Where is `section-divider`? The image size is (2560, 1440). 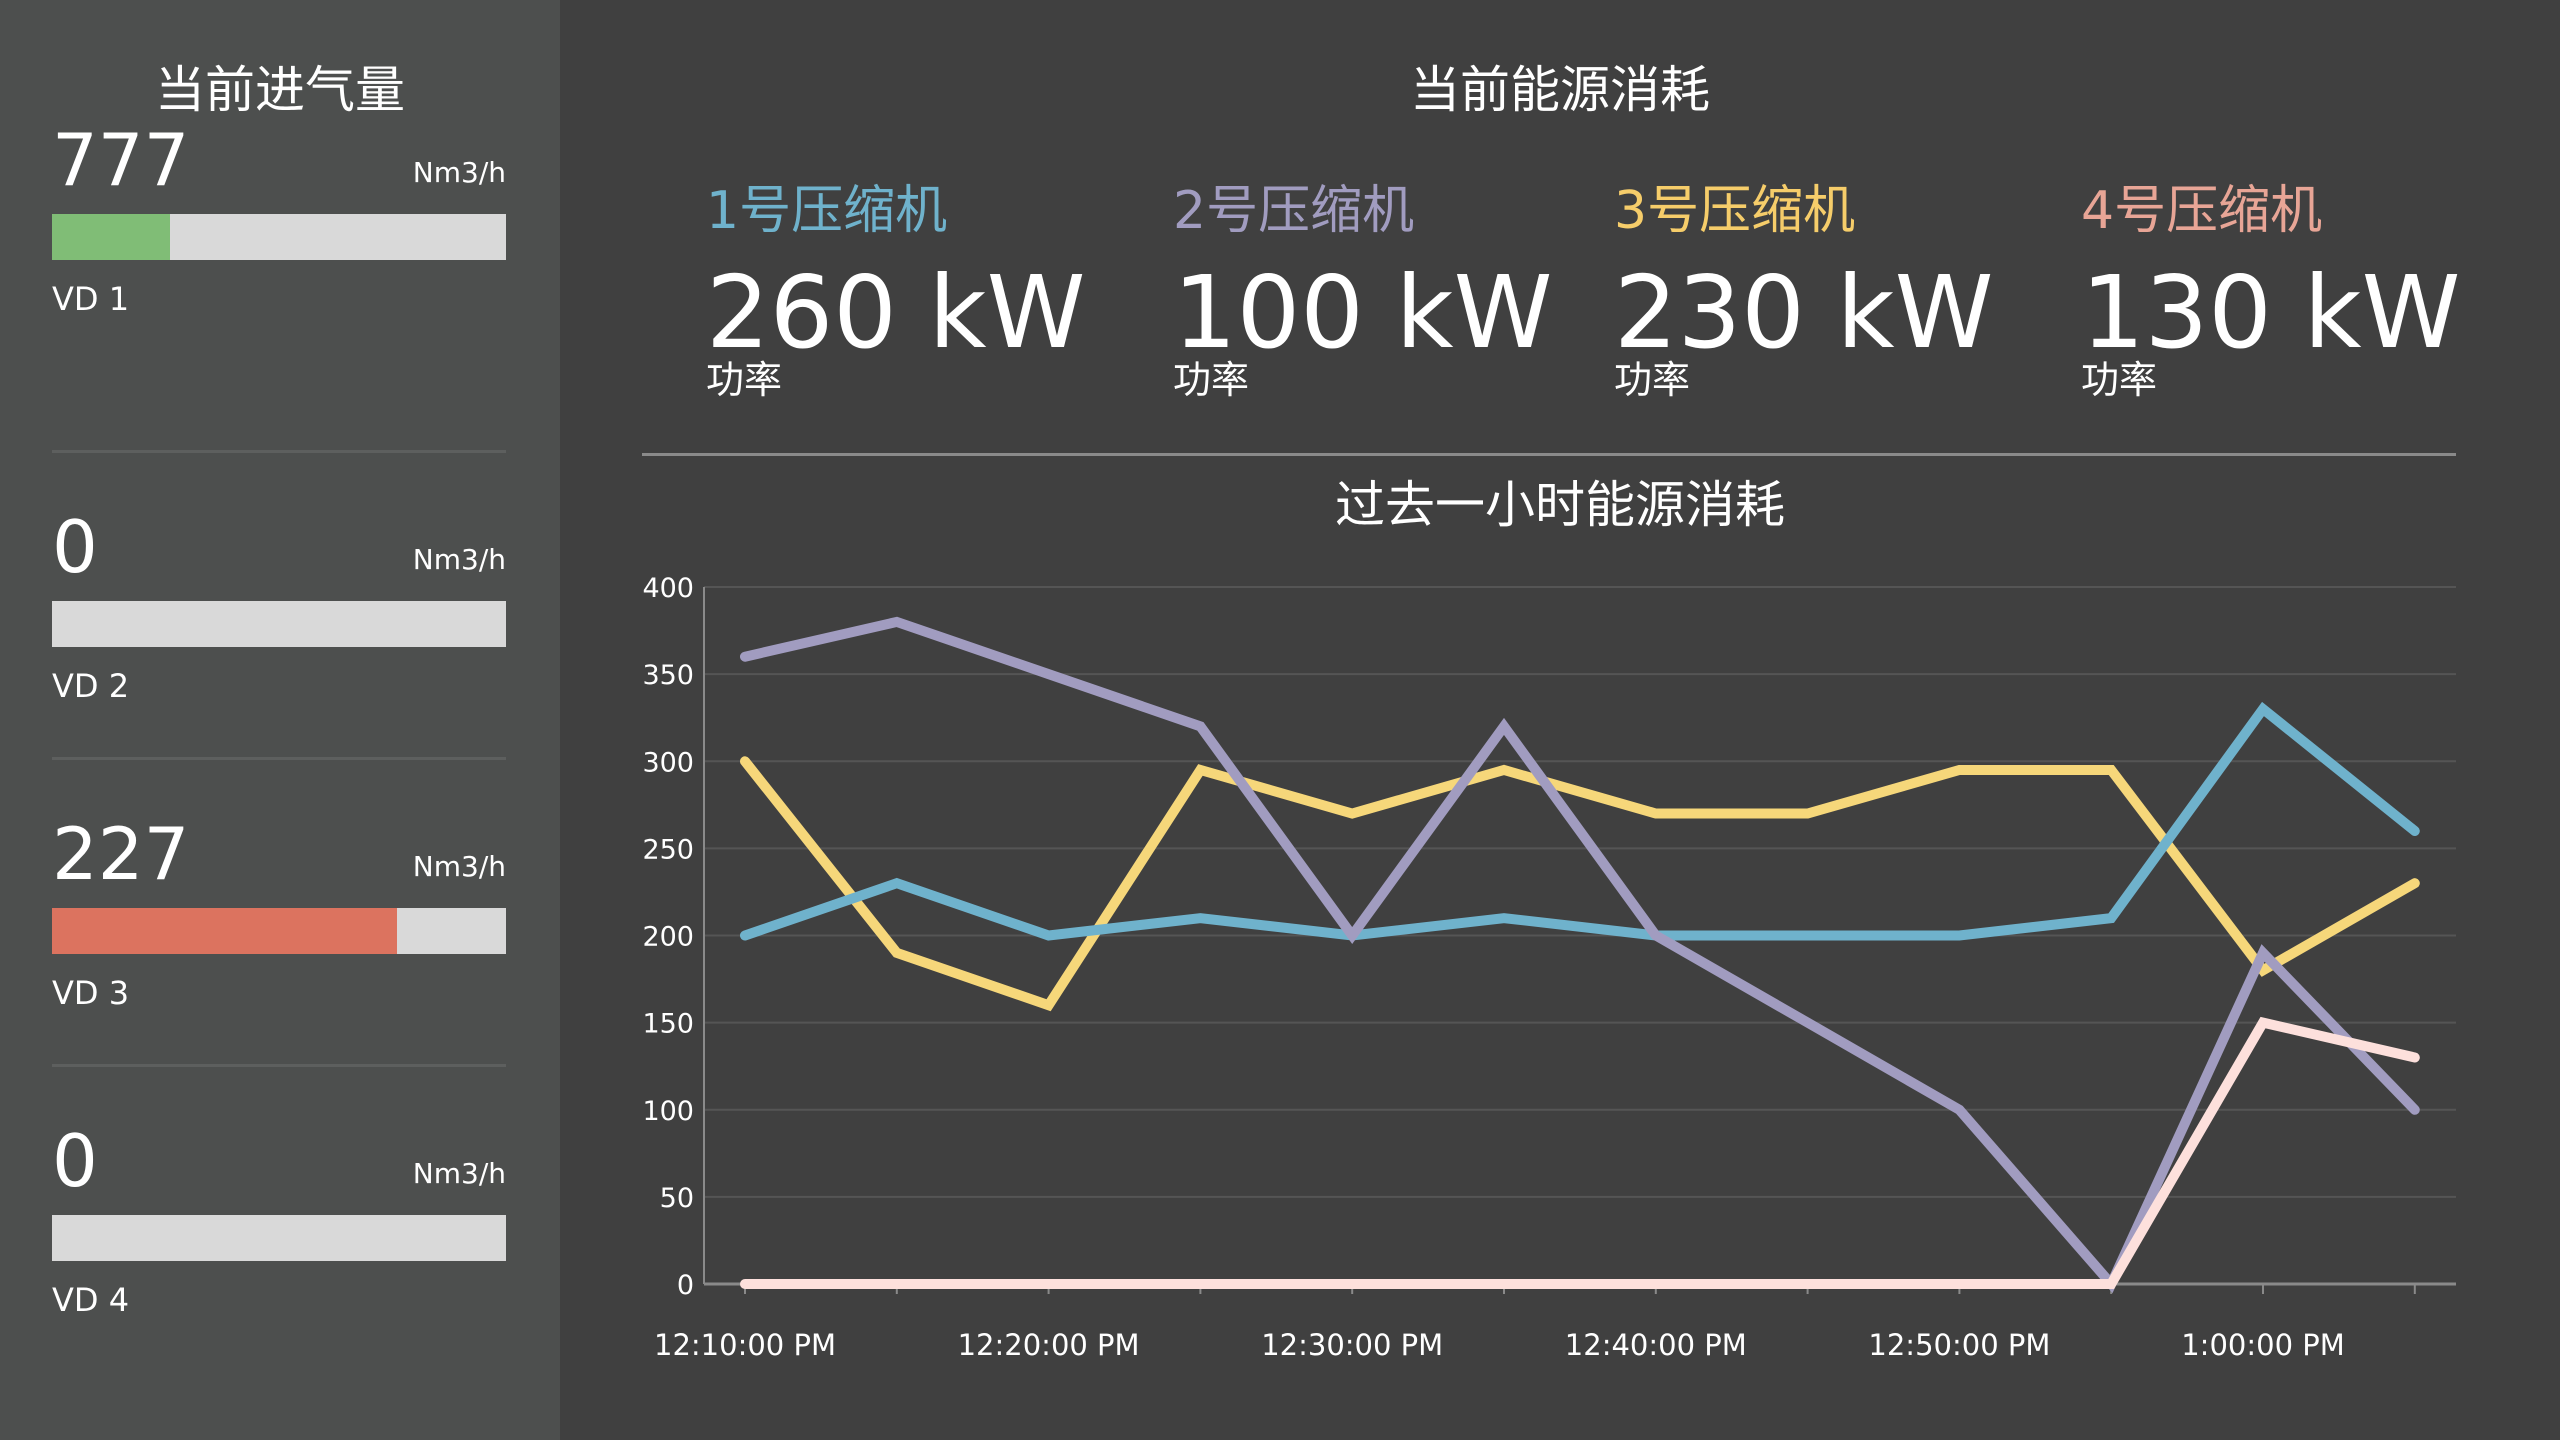
section-divider is located at coordinates (1549, 454).